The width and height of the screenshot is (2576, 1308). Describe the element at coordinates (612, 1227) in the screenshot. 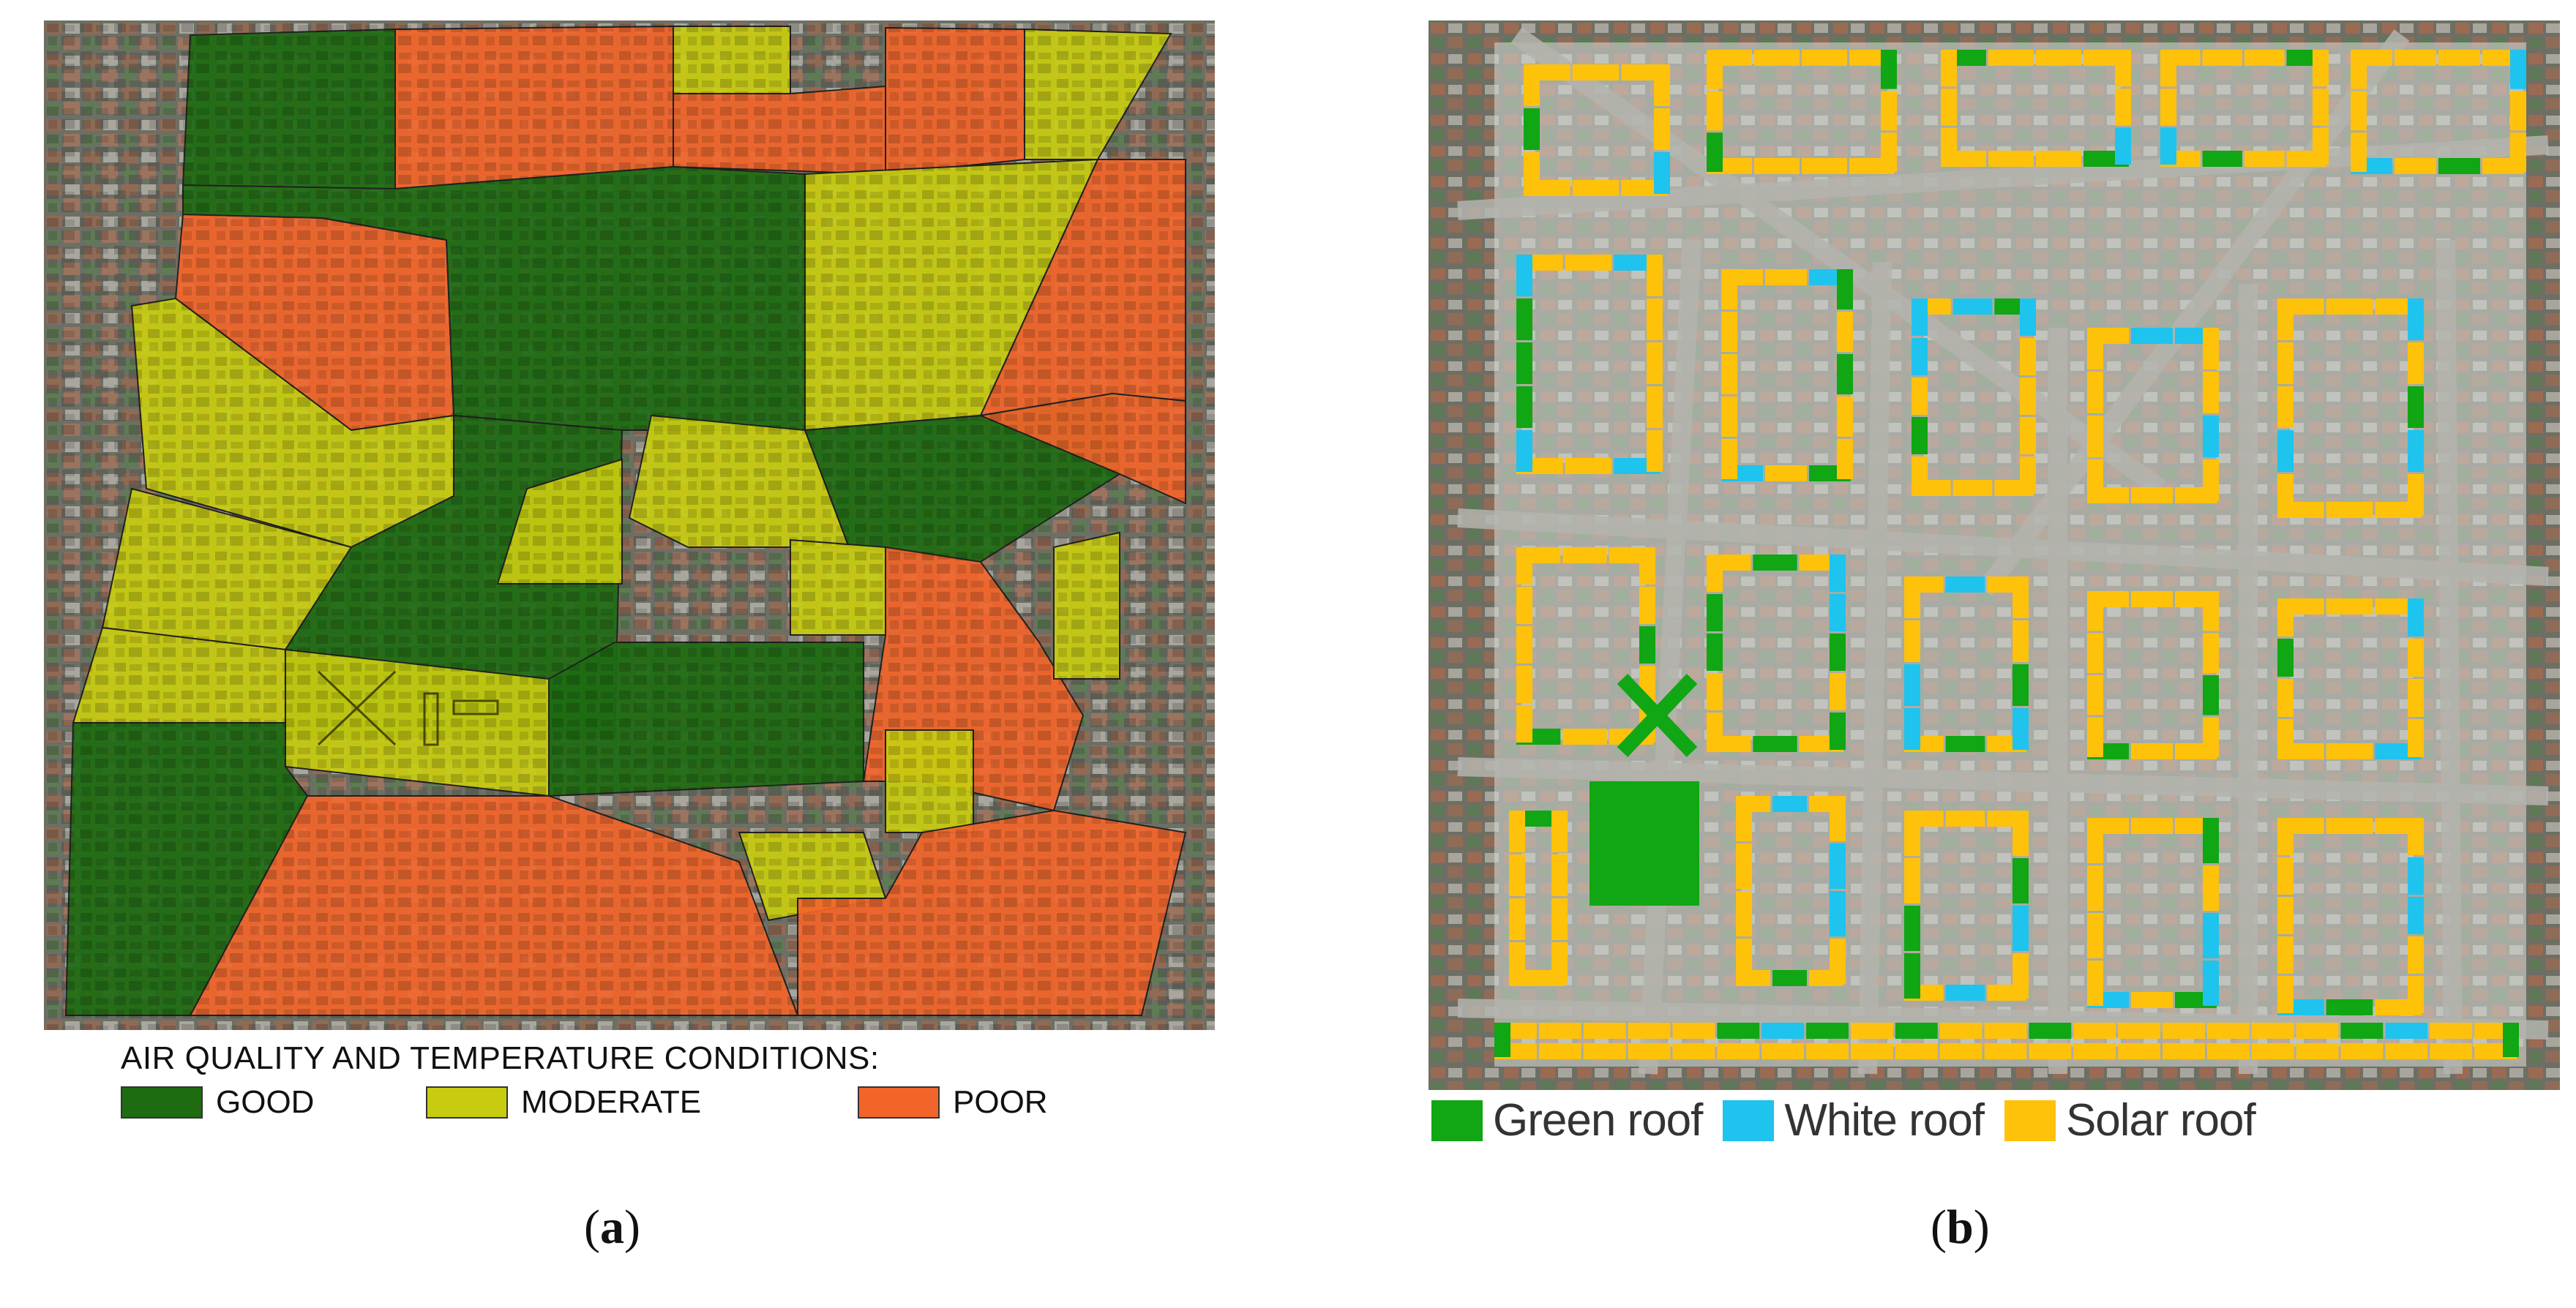

I see `caption-a: (a)` at that location.